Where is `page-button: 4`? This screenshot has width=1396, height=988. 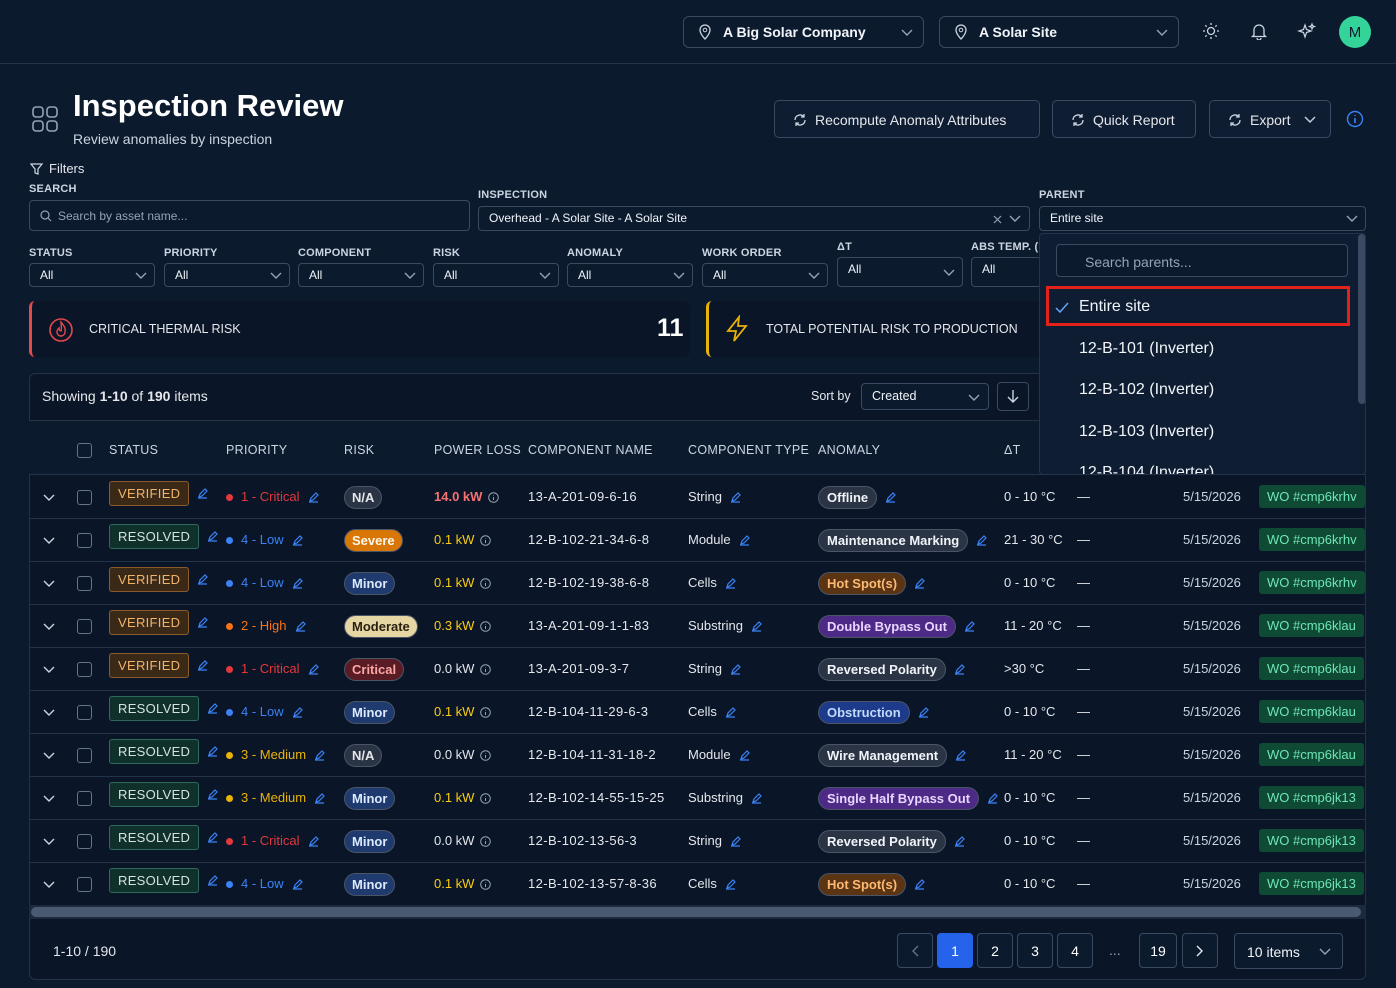 page-button: 4 is located at coordinates (1075, 950).